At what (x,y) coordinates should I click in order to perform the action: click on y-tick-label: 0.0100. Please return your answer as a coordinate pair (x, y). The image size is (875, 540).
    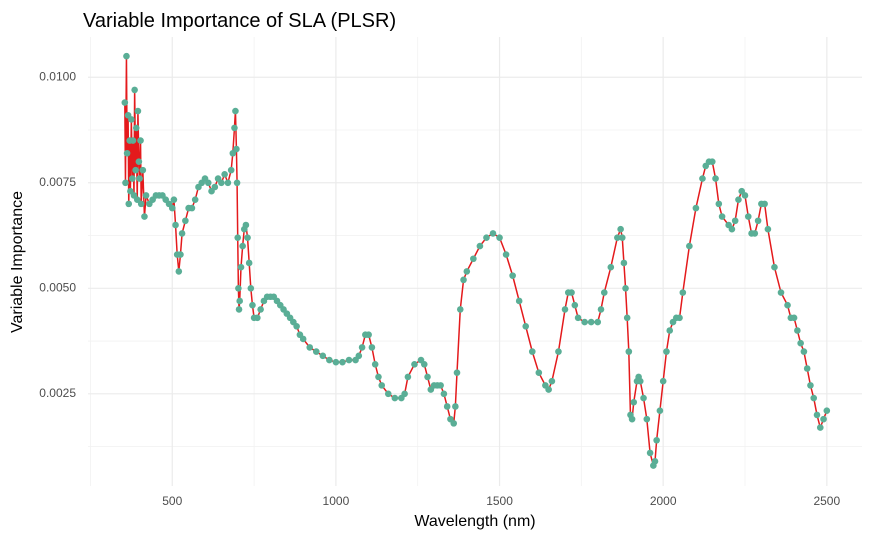
    Looking at the image, I should click on (57, 76).